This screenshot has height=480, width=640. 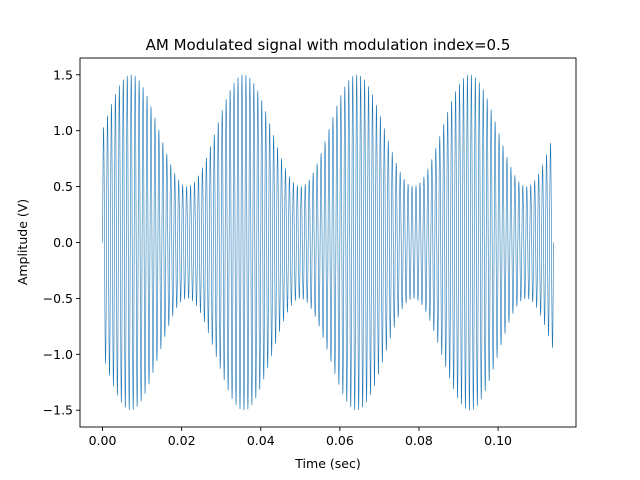 What do you see at coordinates (182, 440) in the screenshot?
I see `x-tick-label: 0.02` at bounding box center [182, 440].